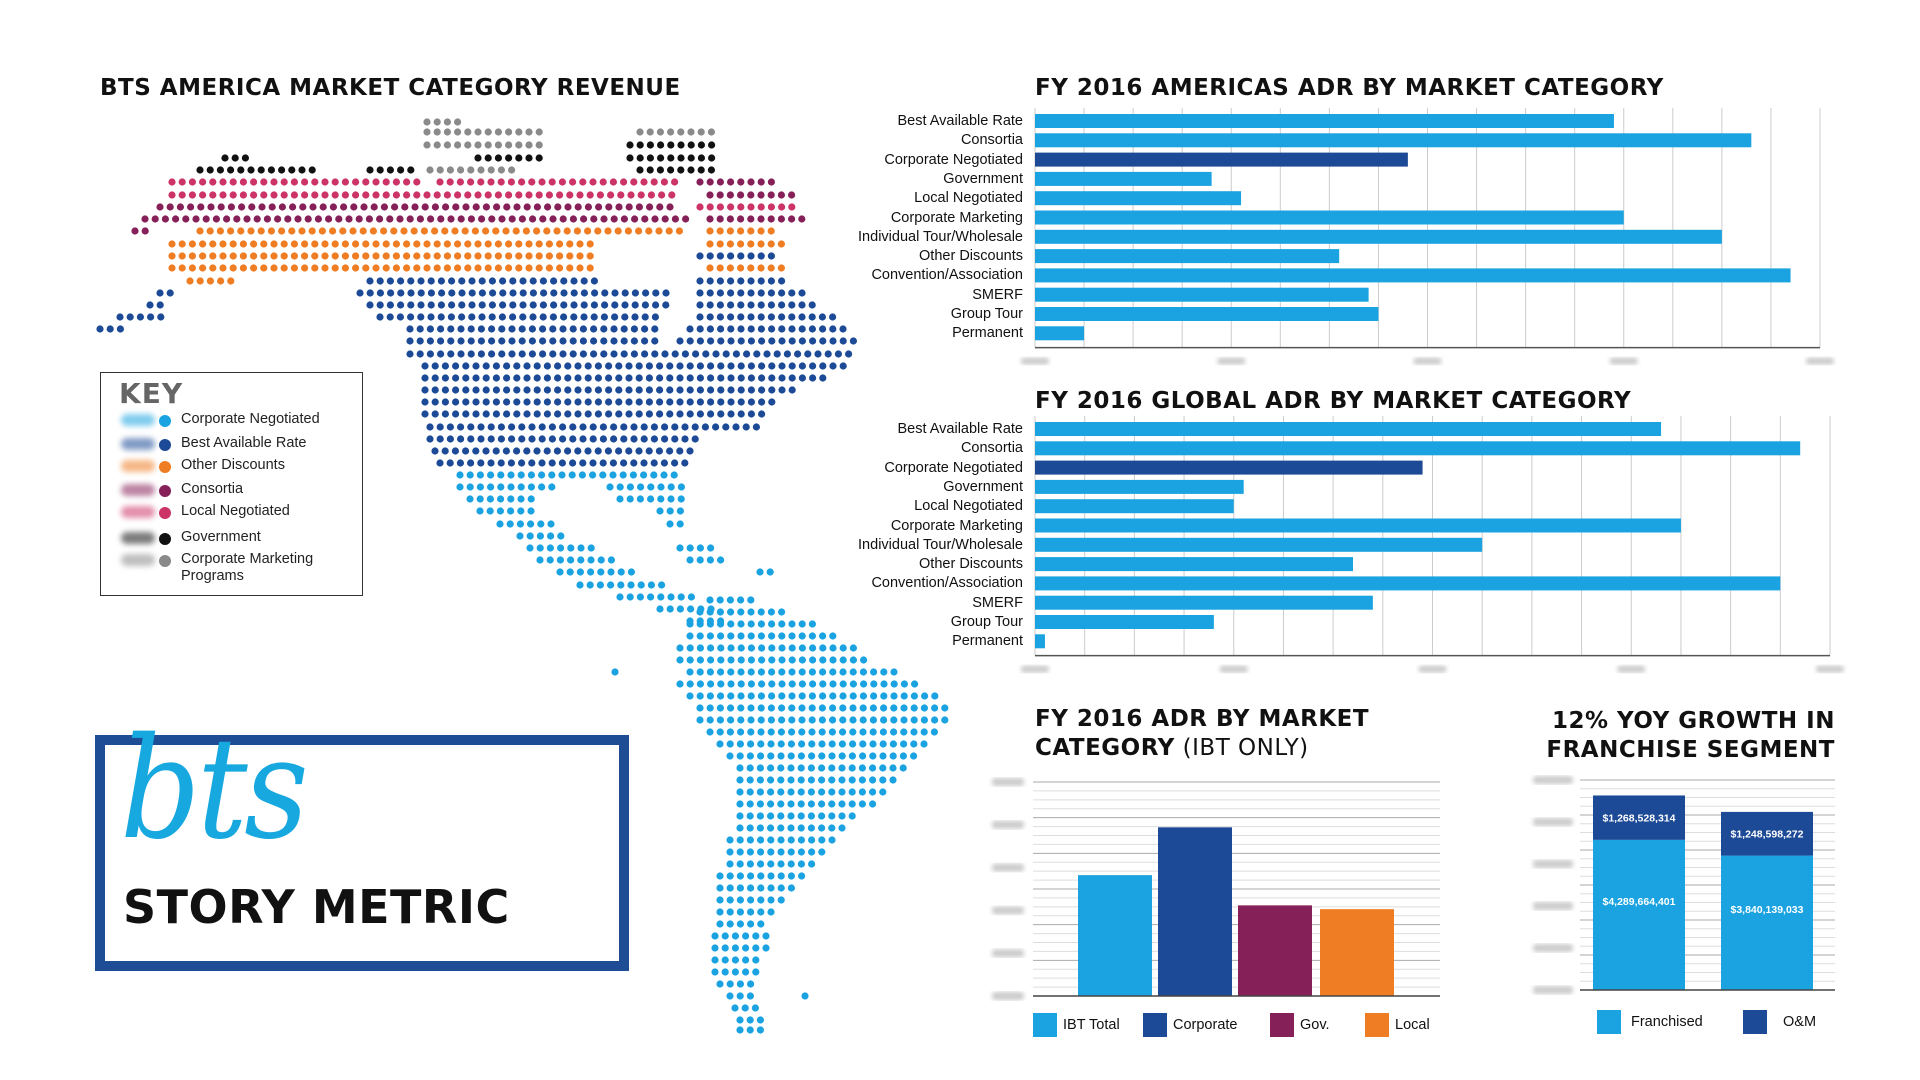  Describe the element at coordinates (233, 465) in the screenshot. I see `key-label: Other Discounts` at that location.